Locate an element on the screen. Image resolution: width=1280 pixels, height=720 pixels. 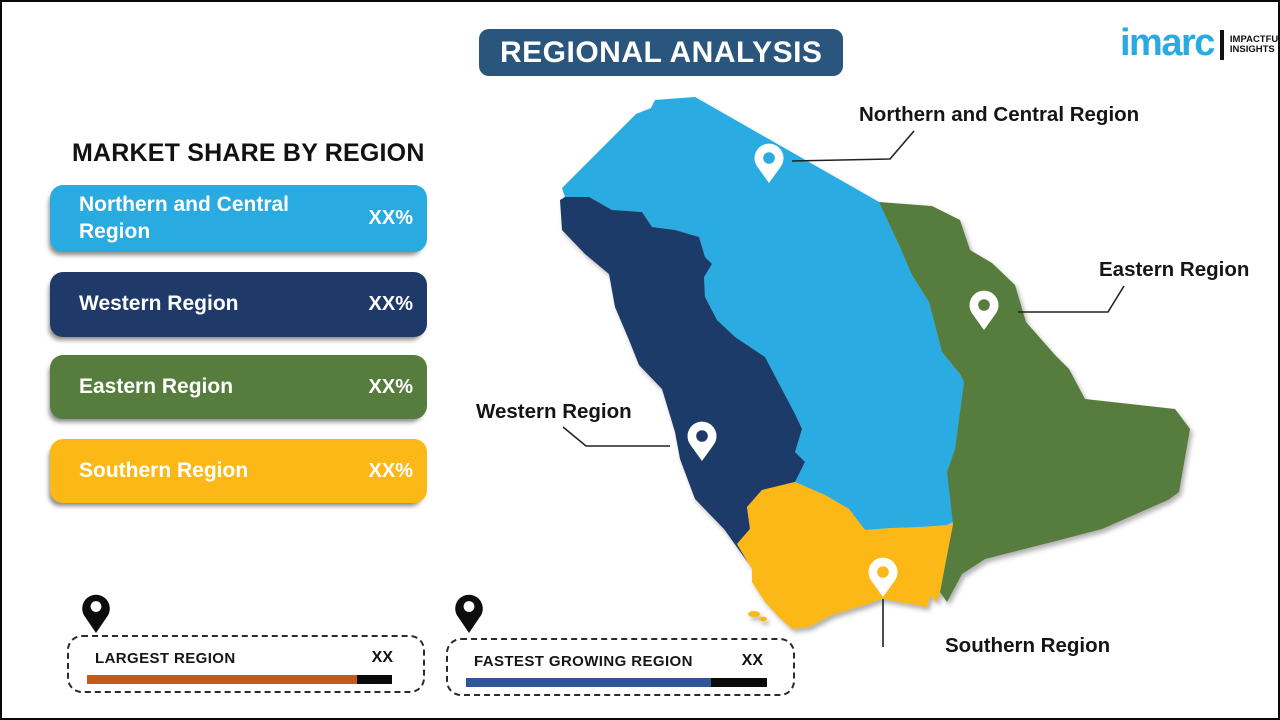
logo-divider is located at coordinates (1221, 45).